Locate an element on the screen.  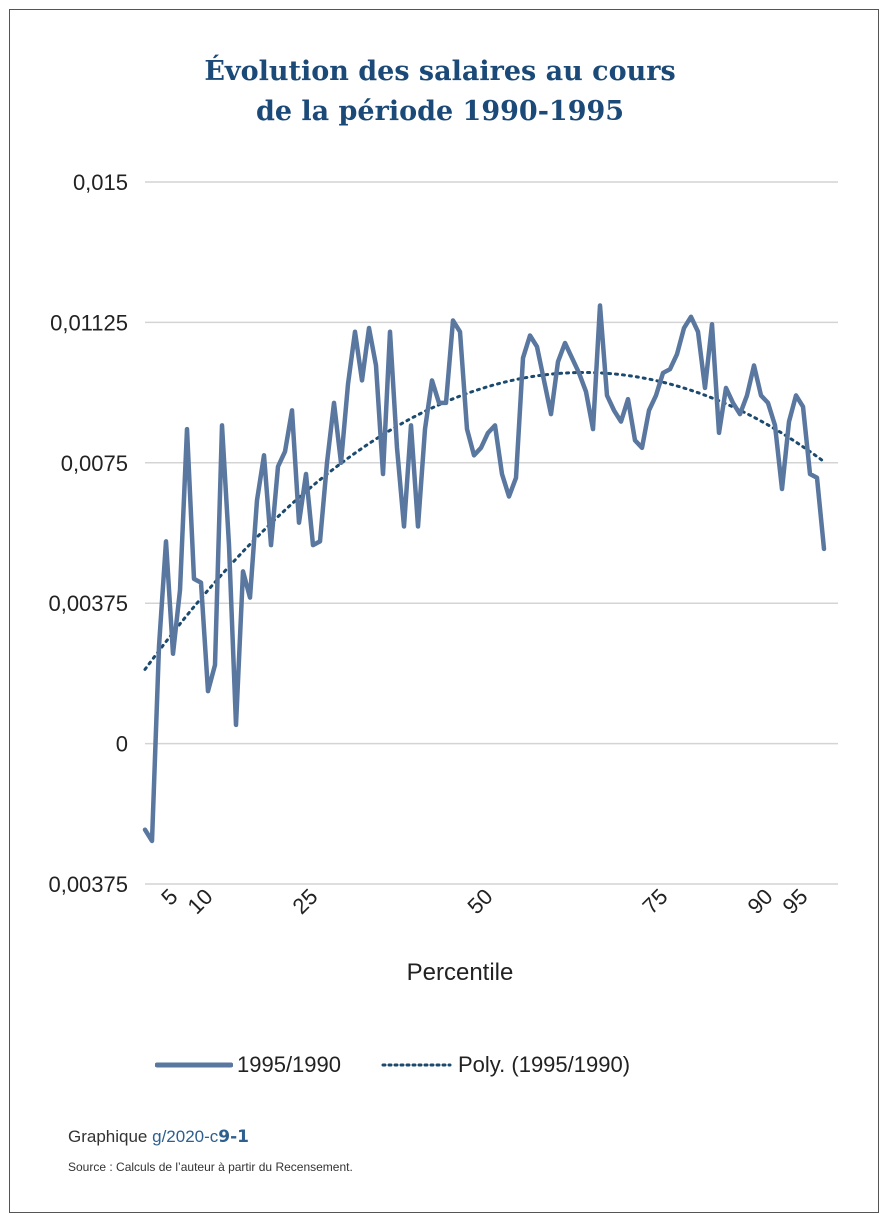
legend-dotted-swatch is located at coordinates (416, 1065).